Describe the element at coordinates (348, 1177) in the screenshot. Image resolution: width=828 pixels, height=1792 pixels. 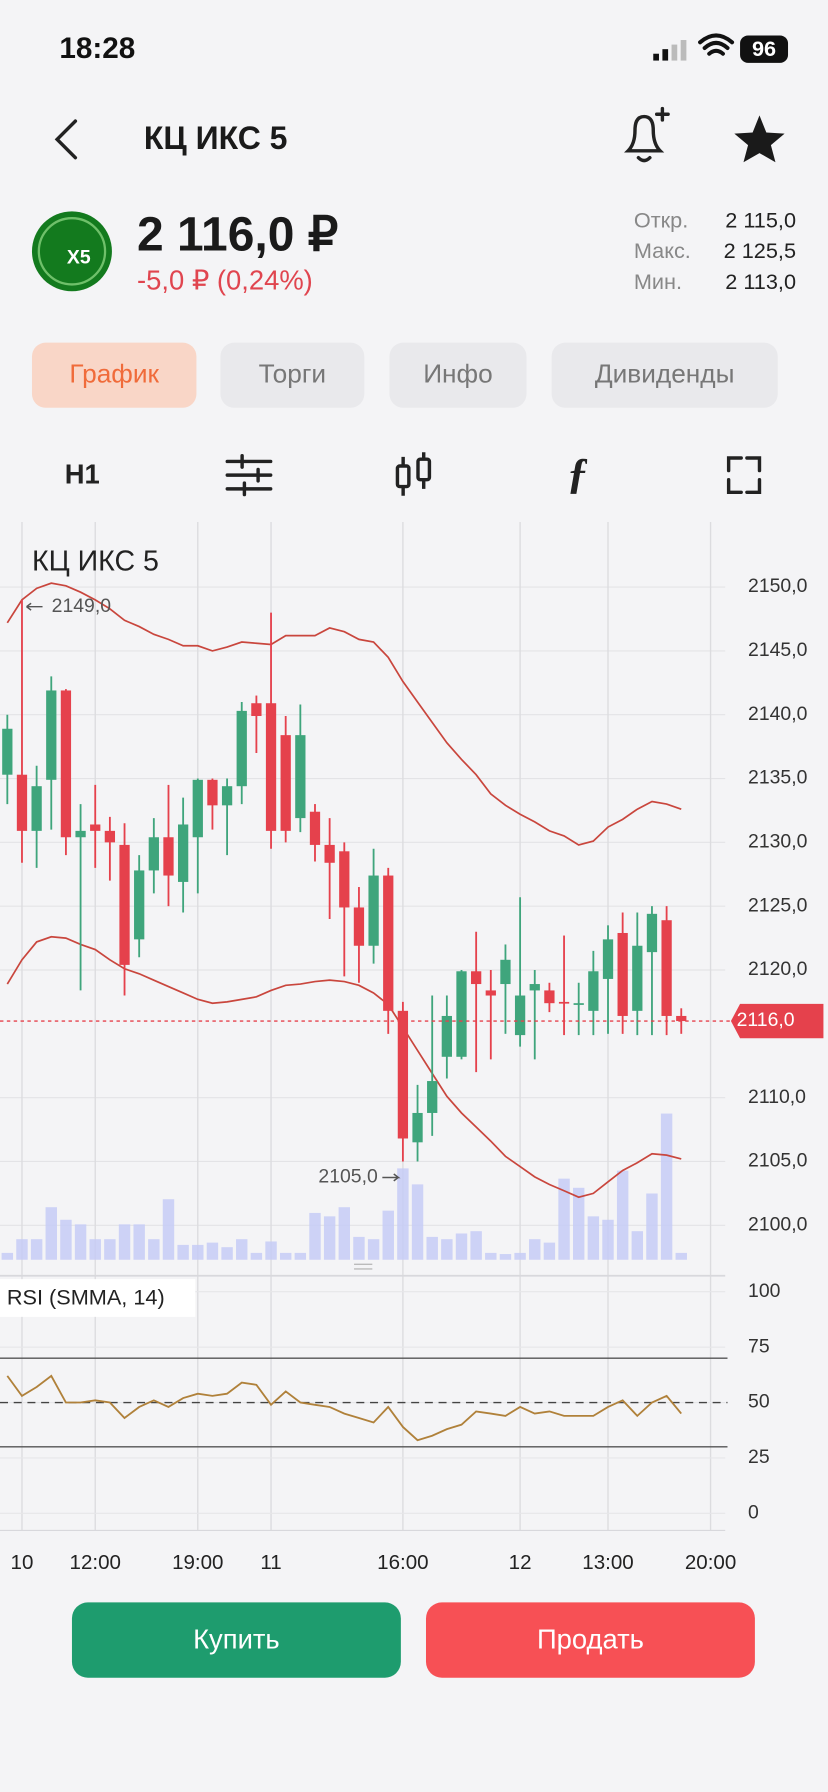
I see `low-label: 2105,0` at that location.